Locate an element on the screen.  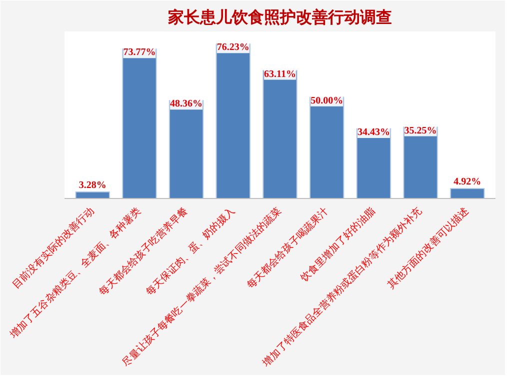
data-label: 35.25% is located at coordinates (420, 130).